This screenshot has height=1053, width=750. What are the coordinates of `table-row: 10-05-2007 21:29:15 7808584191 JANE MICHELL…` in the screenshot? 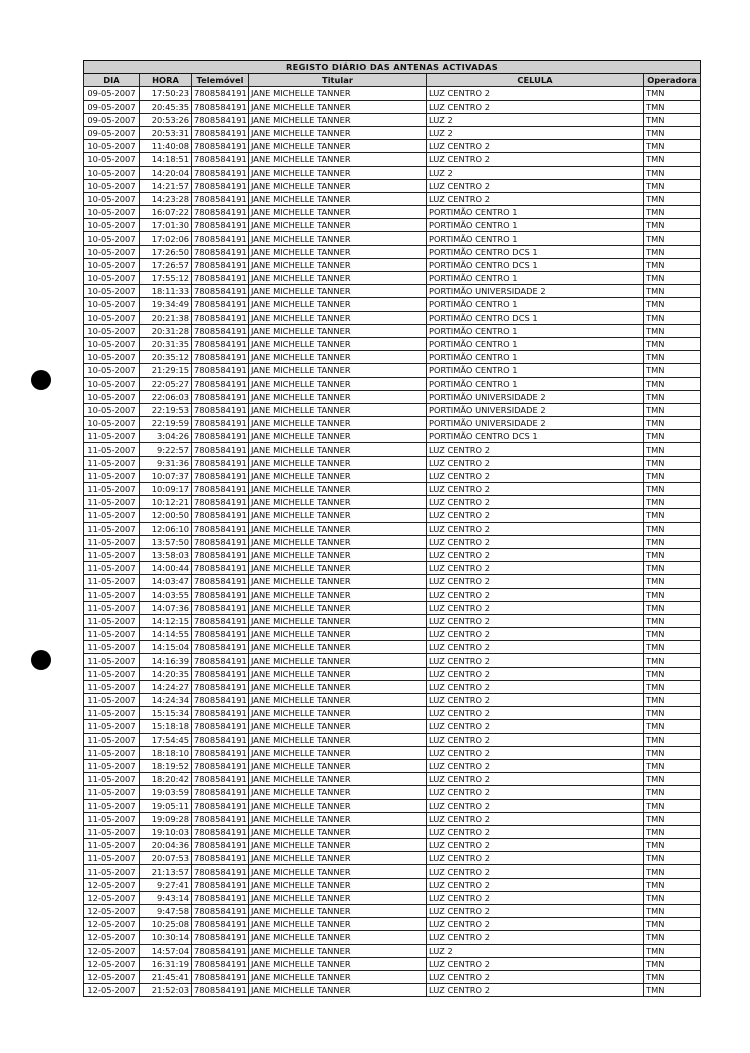 It's located at (392, 370).